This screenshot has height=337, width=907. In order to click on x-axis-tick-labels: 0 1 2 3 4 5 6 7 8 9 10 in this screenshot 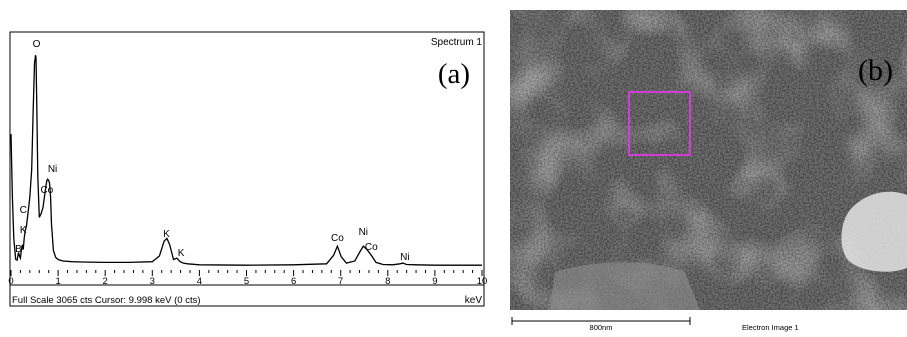, I will do `click(247, 281)`.